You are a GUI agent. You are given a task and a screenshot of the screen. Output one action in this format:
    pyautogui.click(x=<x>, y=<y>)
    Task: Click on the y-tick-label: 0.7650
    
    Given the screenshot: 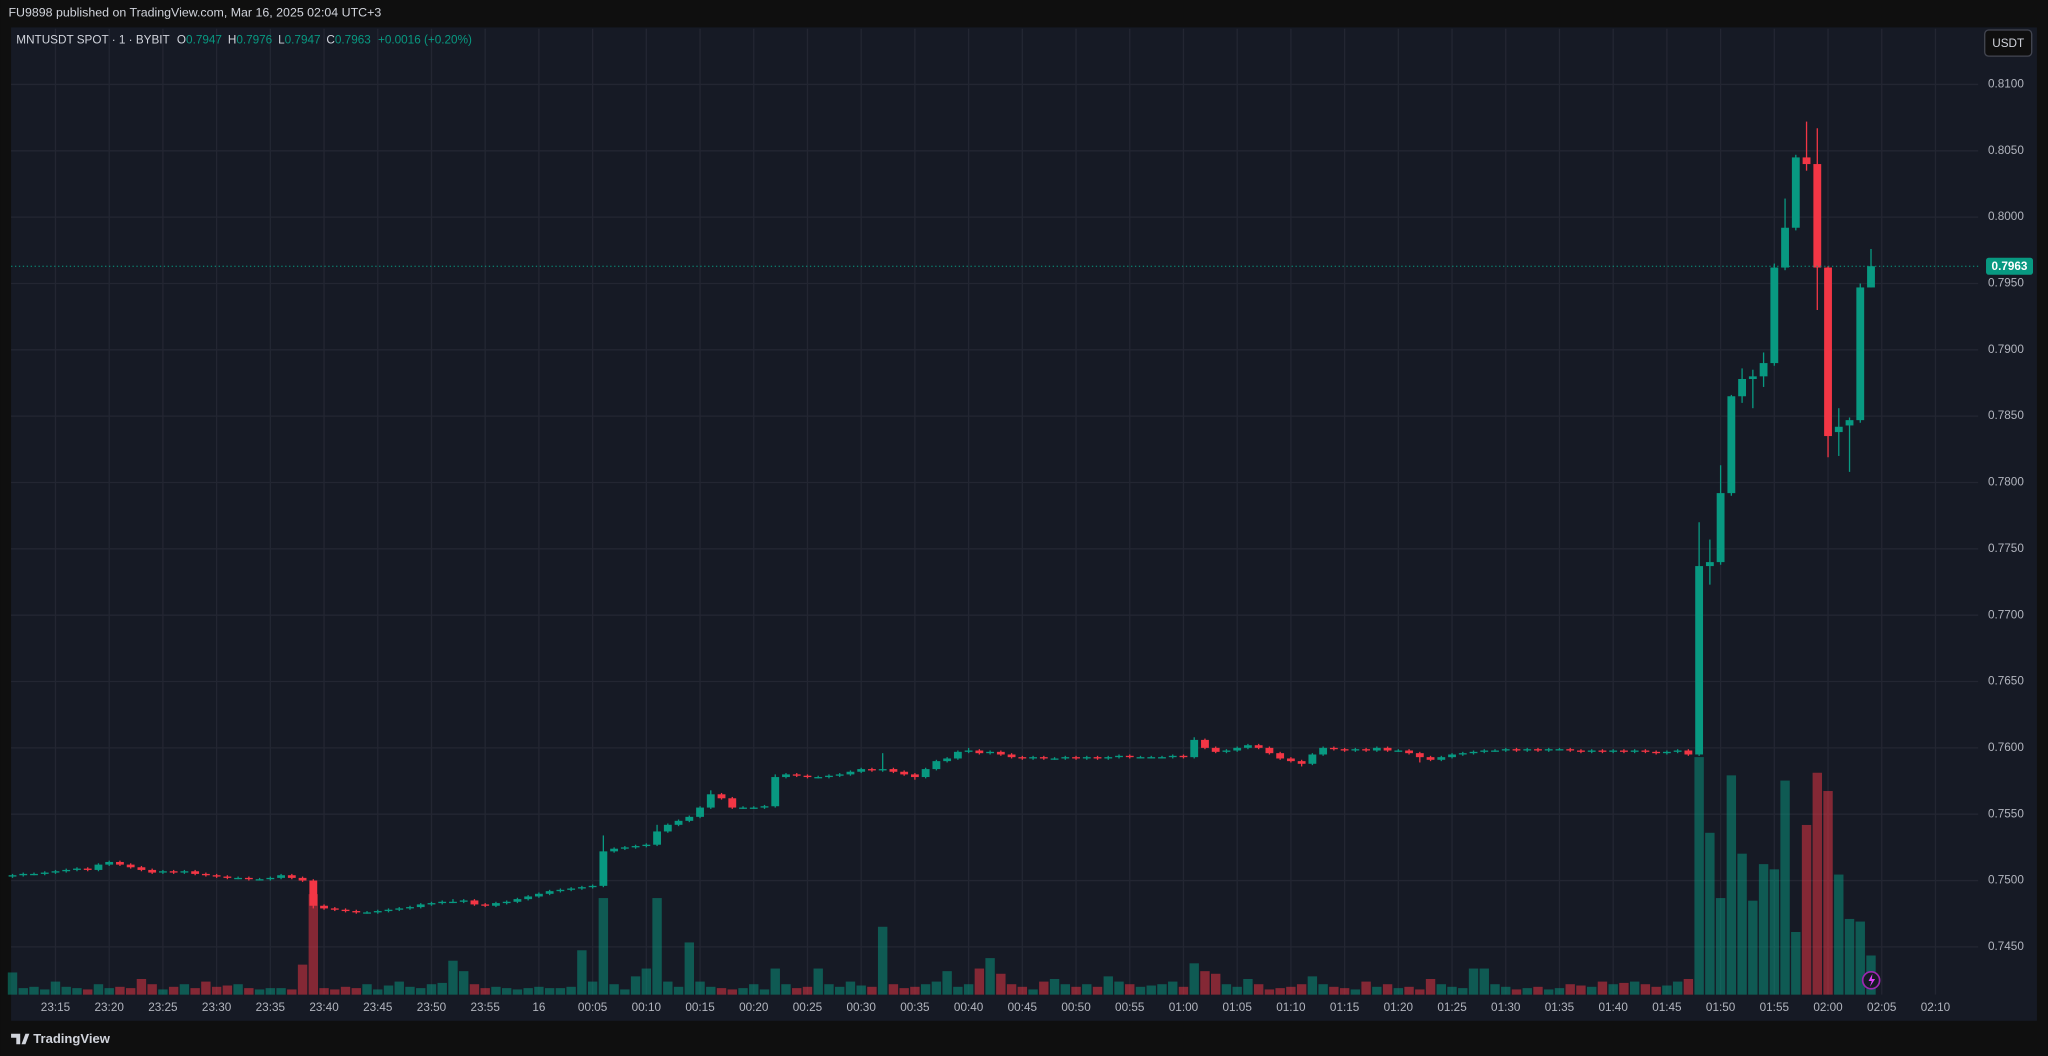 What is the action you would take?
    pyautogui.click(x=2006, y=681)
    